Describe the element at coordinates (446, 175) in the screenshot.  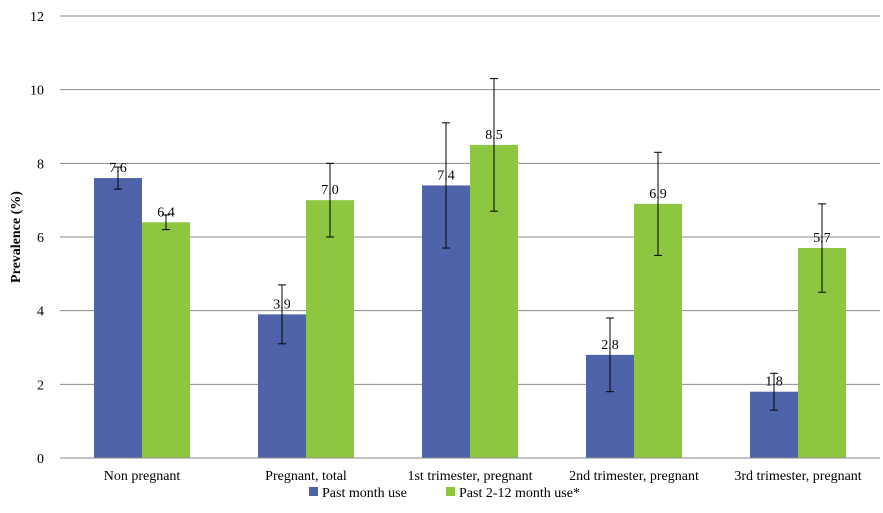
I see `data-label: 7.4` at that location.